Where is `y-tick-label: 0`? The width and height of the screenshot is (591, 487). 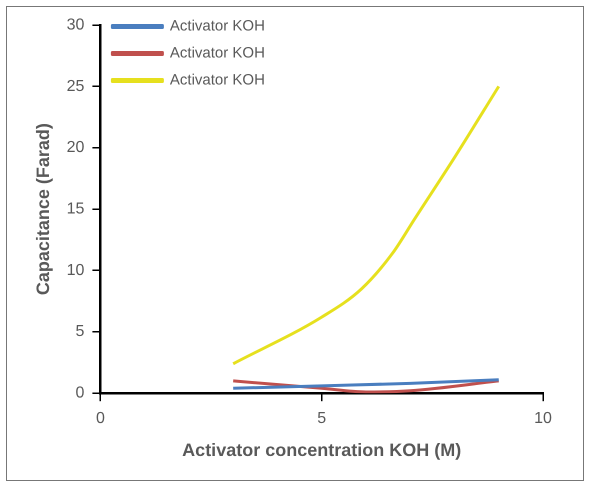
y-tick-label: 0 is located at coordinates (79, 393).